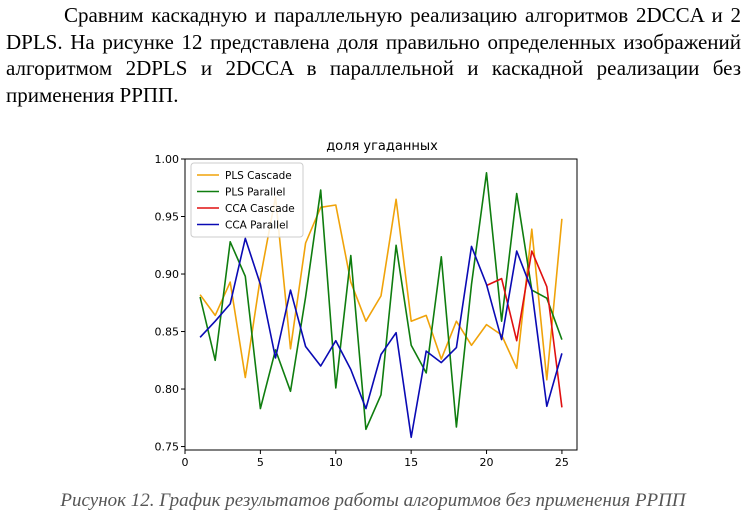 The width and height of the screenshot is (756, 526). Describe the element at coordinates (487, 462) in the screenshot. I see `x-tick-label-4: 20` at that location.